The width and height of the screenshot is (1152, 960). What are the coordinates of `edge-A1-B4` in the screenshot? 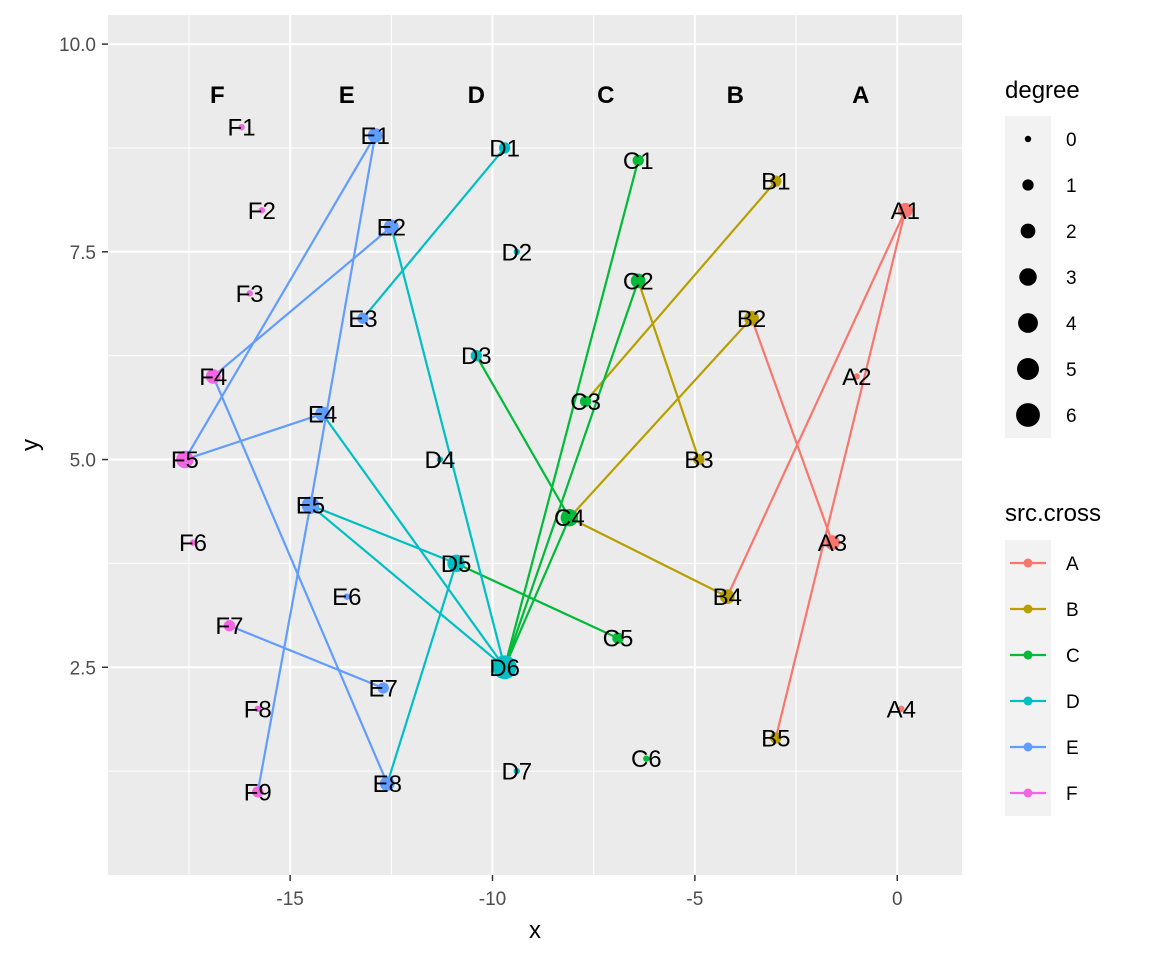 It's located at (816, 403).